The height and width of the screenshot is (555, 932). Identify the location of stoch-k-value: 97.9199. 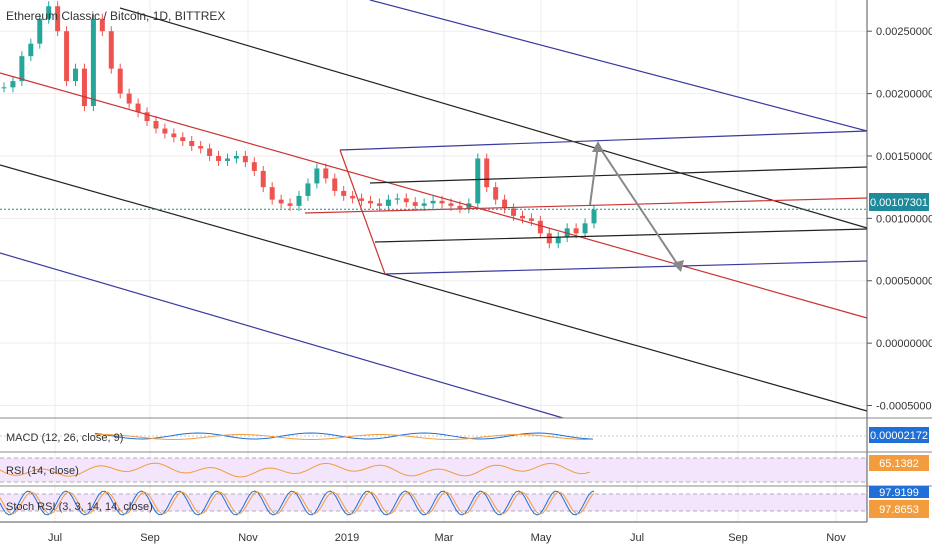
(899, 493).